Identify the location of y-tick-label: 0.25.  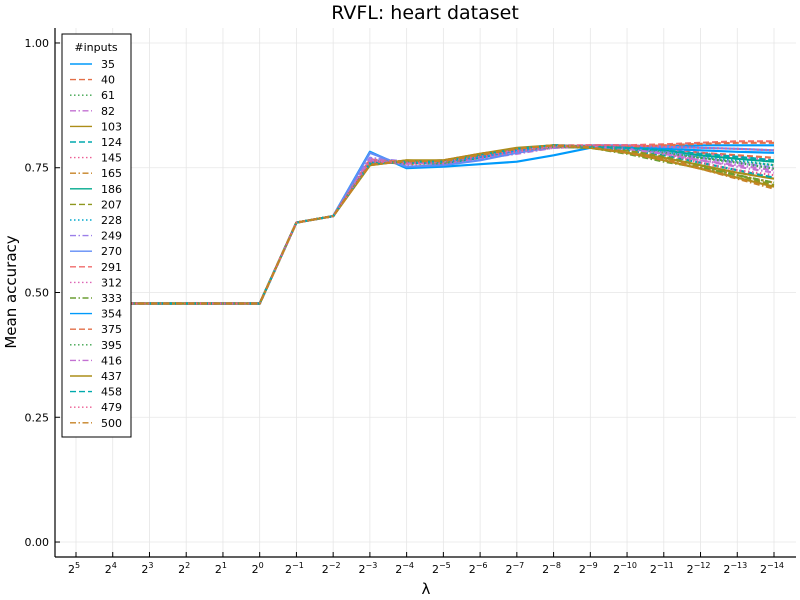
(37, 417).